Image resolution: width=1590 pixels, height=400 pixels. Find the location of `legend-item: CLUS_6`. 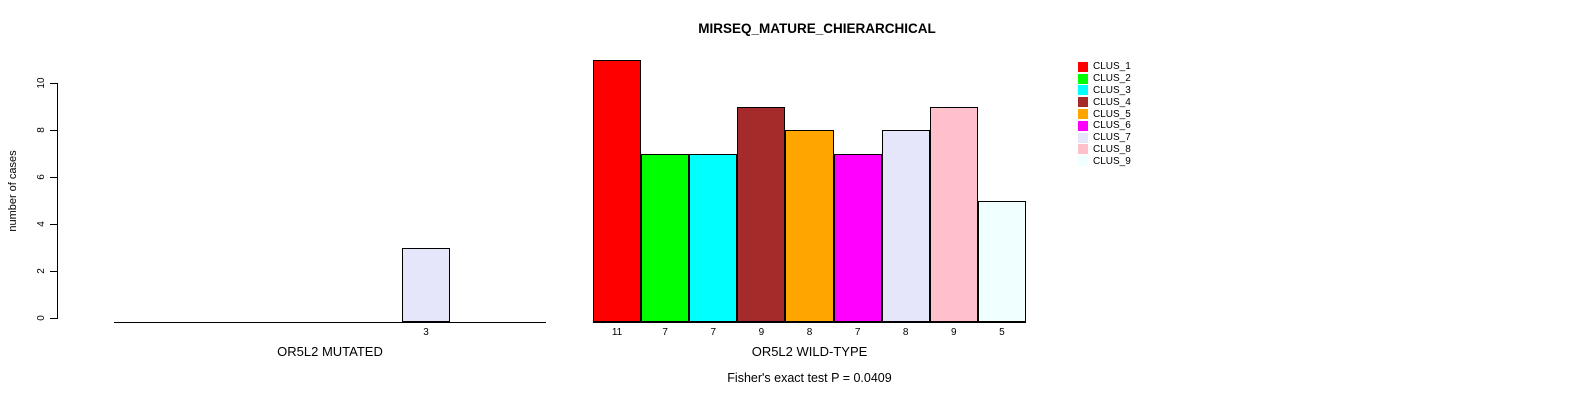

legend-item: CLUS_6 is located at coordinates (1104, 126).